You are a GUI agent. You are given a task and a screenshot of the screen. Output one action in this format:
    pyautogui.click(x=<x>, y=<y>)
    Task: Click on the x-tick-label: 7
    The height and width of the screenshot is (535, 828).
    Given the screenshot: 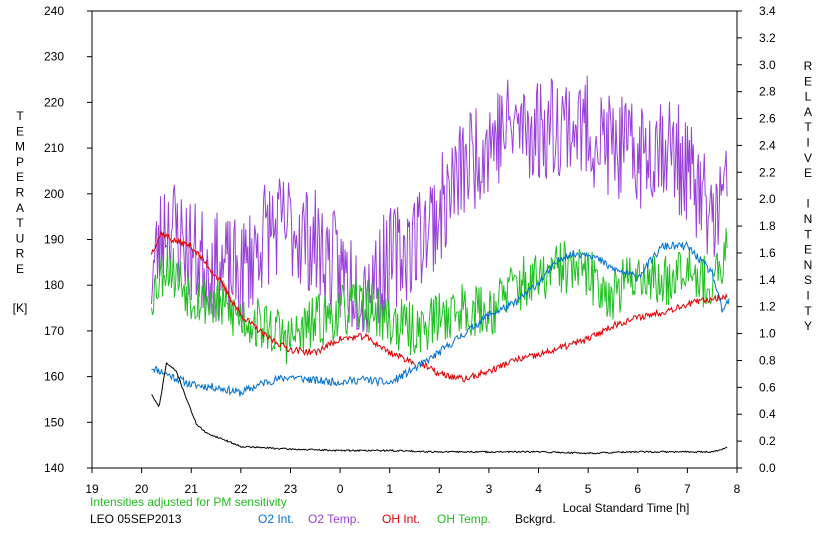 What is the action you would take?
    pyautogui.click(x=687, y=489)
    